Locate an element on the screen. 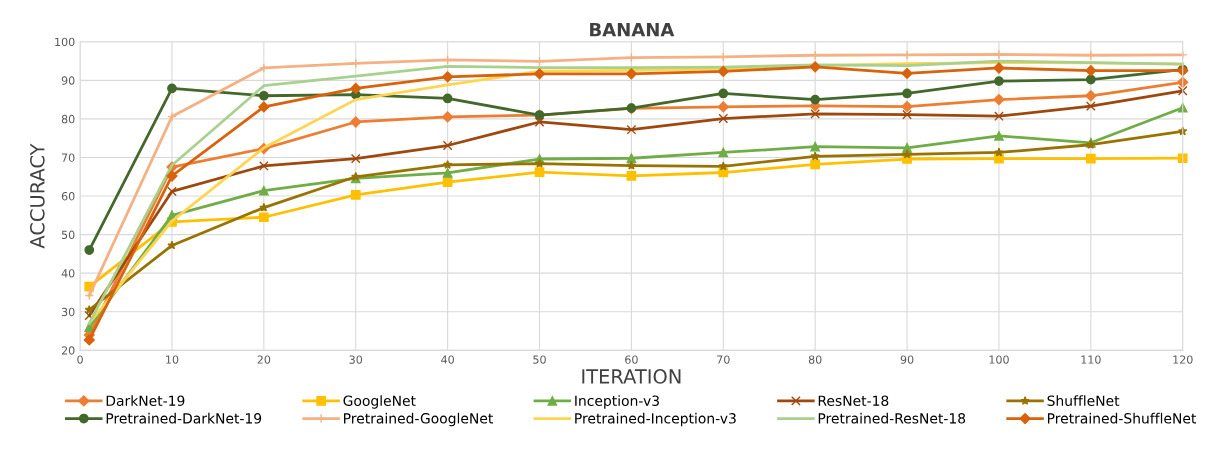 This screenshot has height=464, width=1232. x-tick-label: 120 is located at coordinates (1183, 359).